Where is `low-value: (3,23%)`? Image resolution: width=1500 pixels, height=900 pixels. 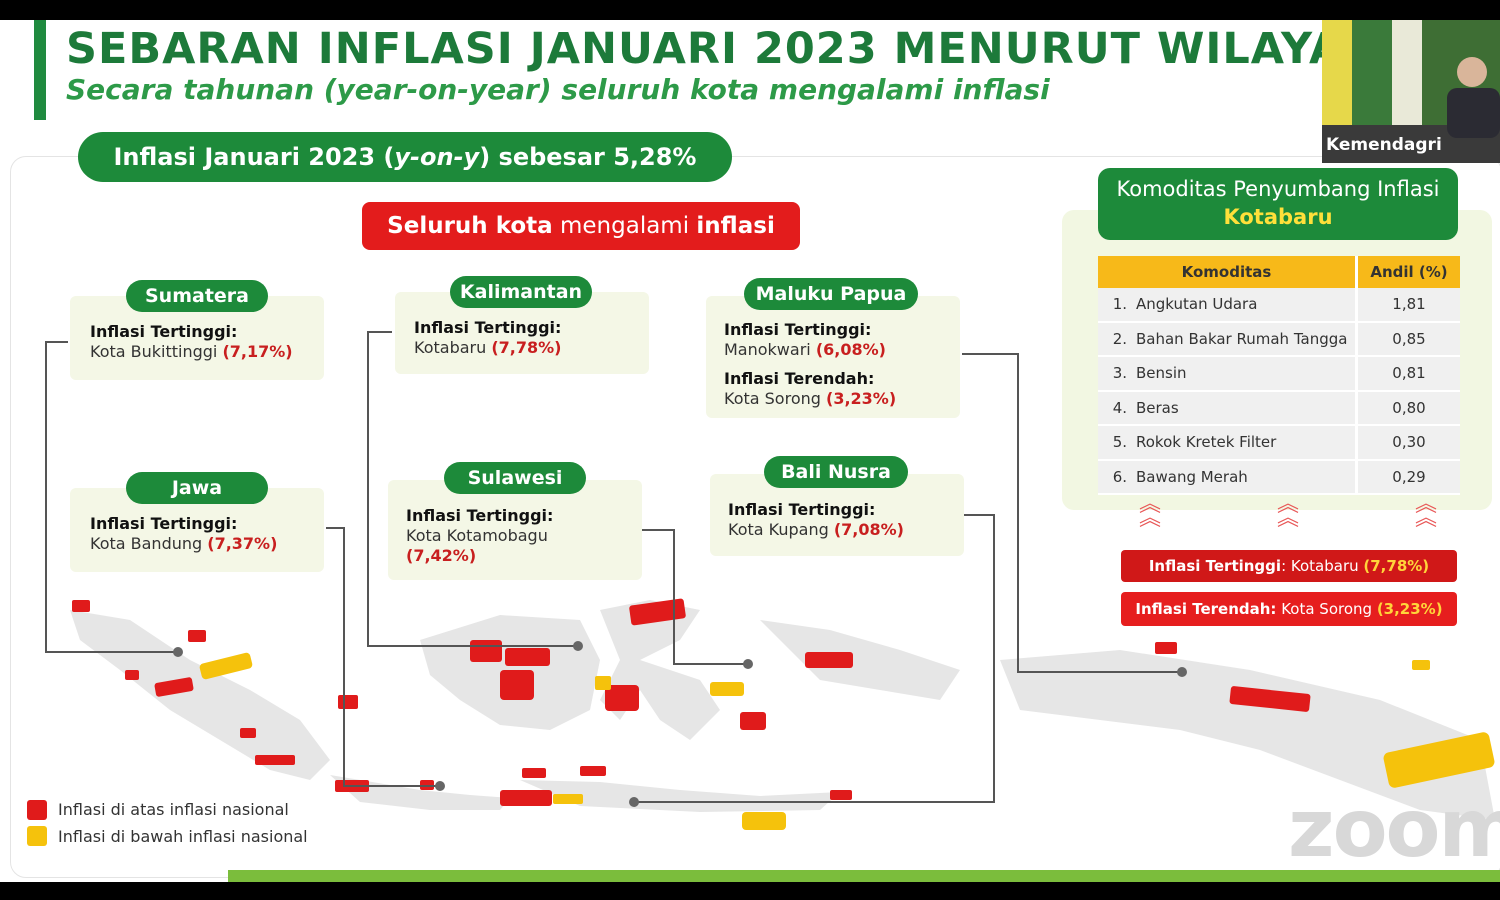
low-value: (3,23%) is located at coordinates (1409, 609).